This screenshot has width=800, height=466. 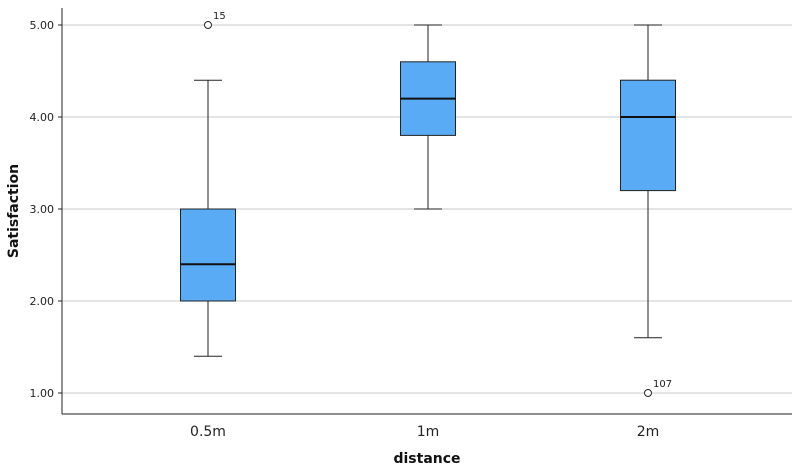 What do you see at coordinates (42, 209) in the screenshot?
I see `y-tick-label: 3.00` at bounding box center [42, 209].